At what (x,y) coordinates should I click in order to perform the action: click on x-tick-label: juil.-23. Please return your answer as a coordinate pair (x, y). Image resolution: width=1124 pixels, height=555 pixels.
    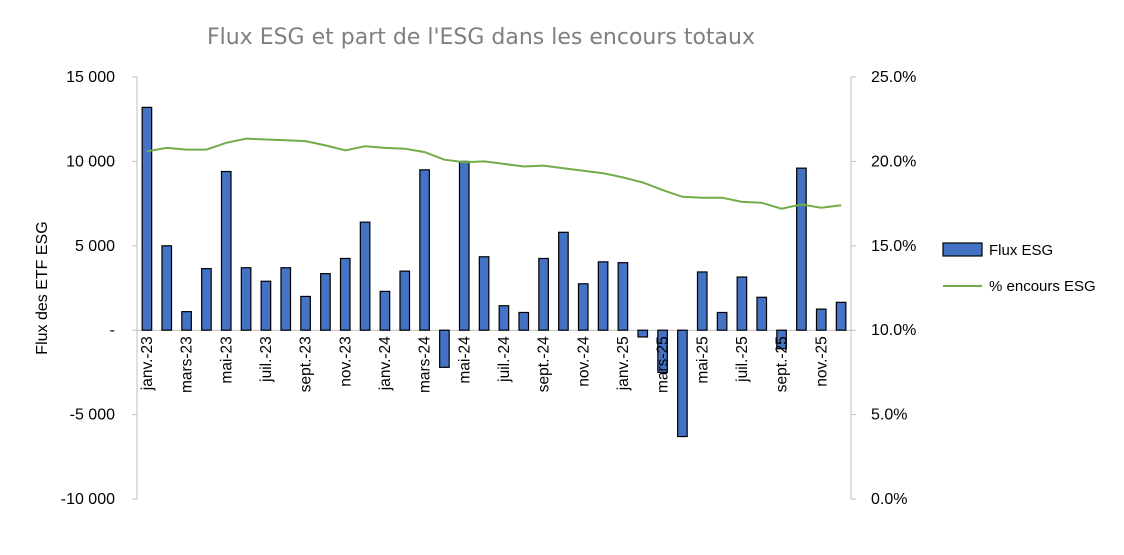
    Looking at the image, I should click on (266, 359).